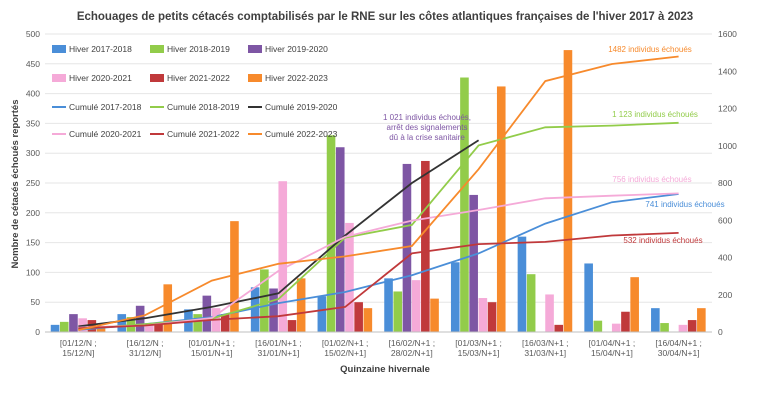  What do you see at coordinates (33, 34) in the screenshot?
I see `y-tick-label: 500` at bounding box center [33, 34].